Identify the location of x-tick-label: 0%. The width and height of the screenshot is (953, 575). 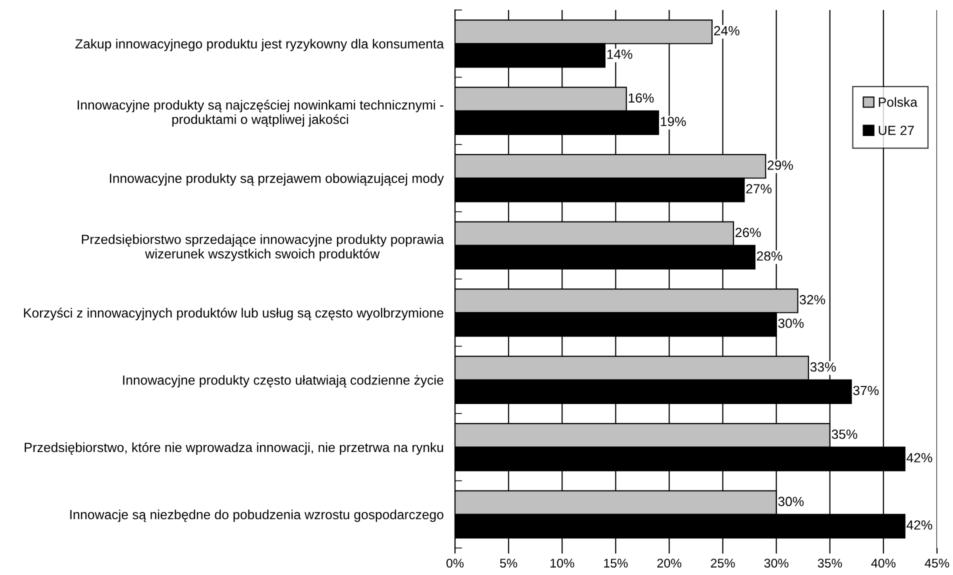
(455, 563).